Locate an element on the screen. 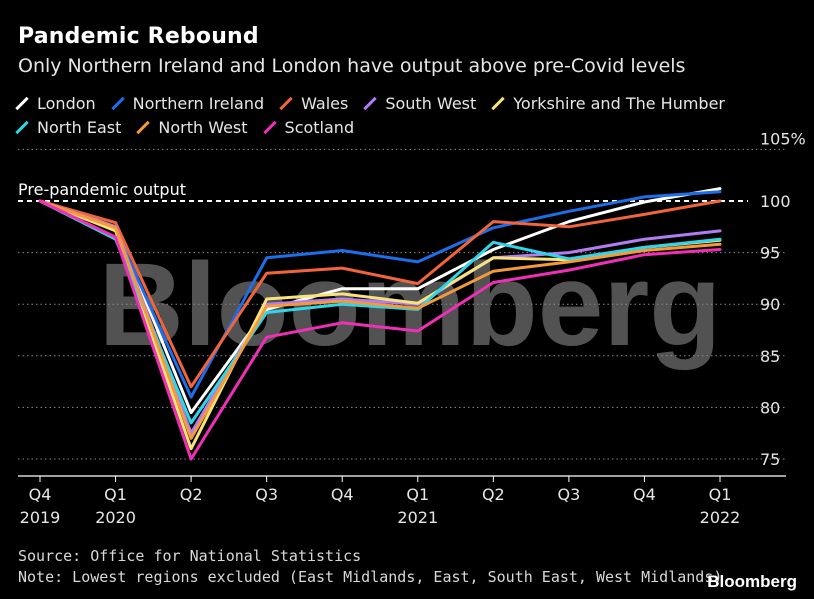 This screenshot has width=814, height=599. reference-line-label: Pre-pandemic output is located at coordinates (102, 189).